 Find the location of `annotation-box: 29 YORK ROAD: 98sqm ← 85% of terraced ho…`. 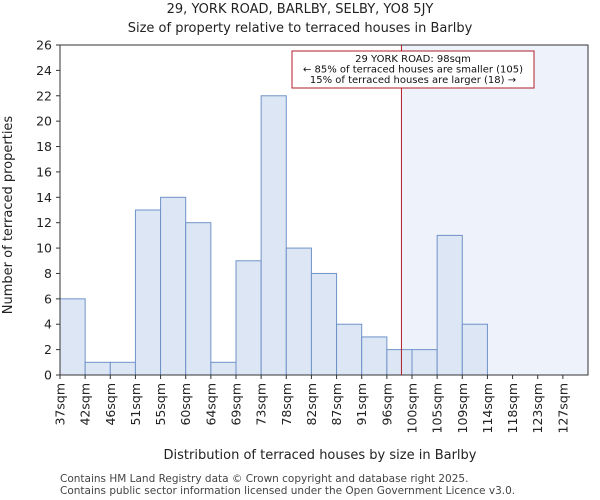

annotation-box: 29 YORK ROAD: 98sqm ← 85% of terraced ho… is located at coordinates (413, 69).